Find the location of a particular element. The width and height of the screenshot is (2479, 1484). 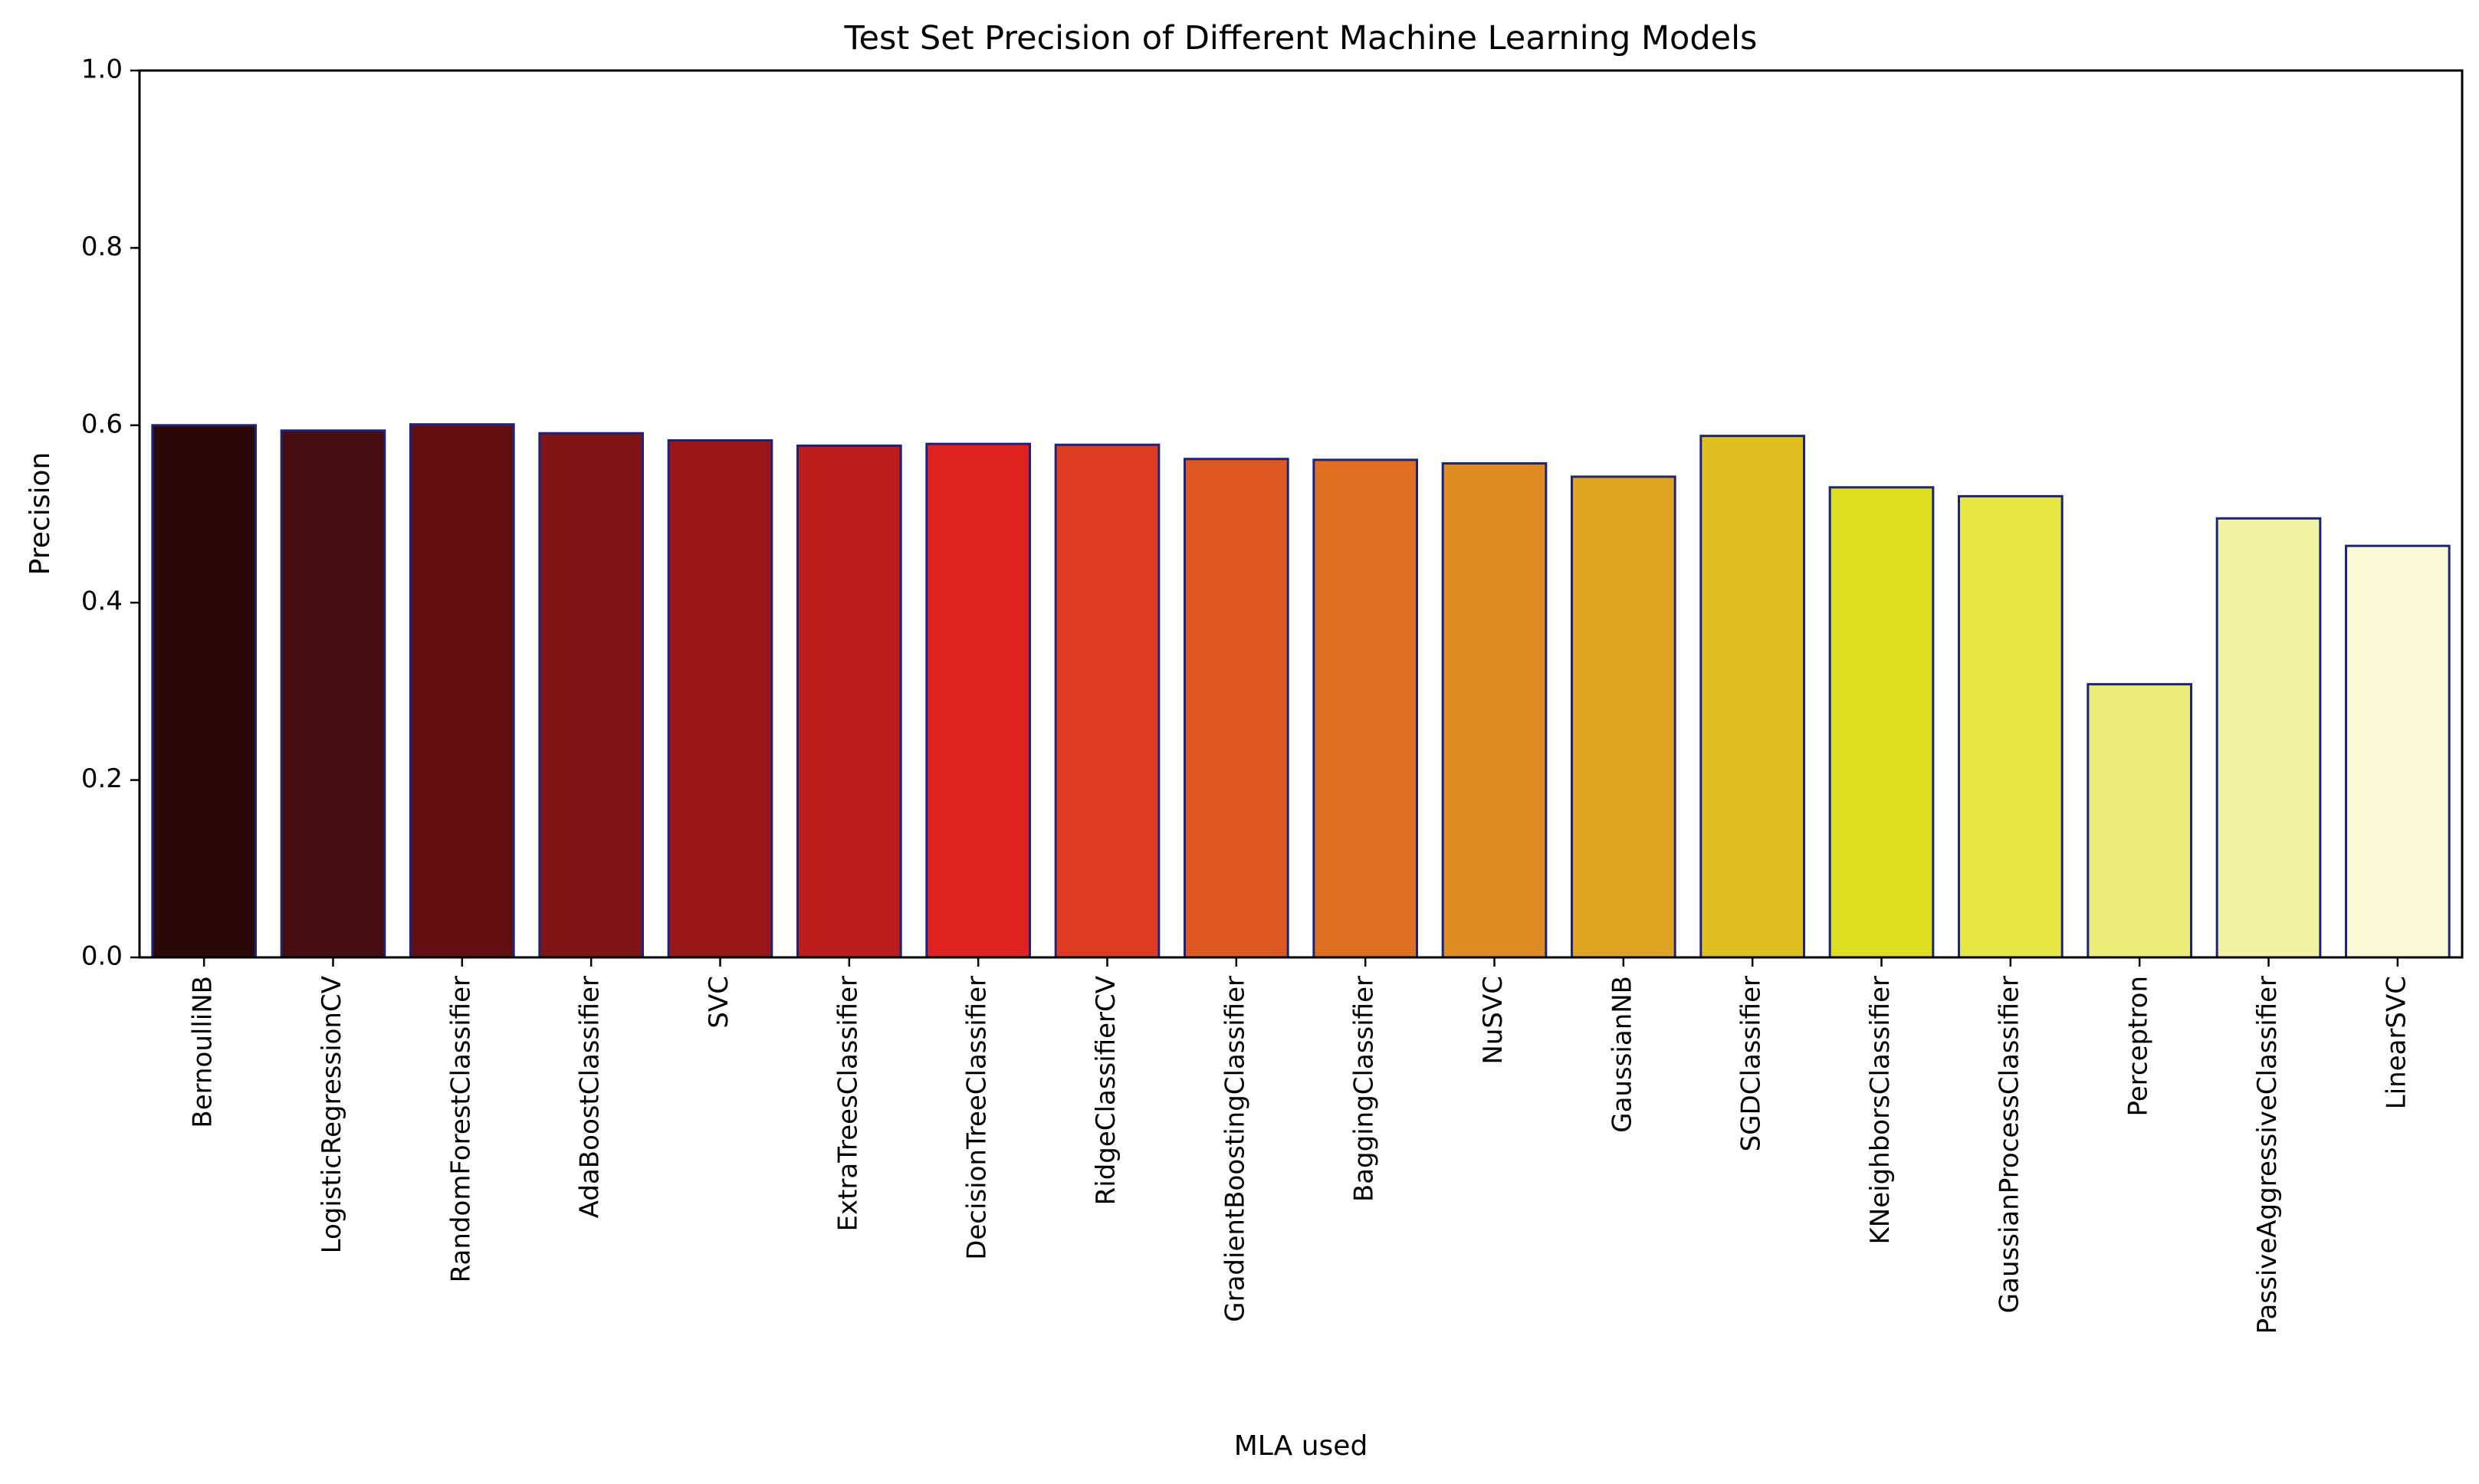

x-tick-label: AdaBoostClassifier is located at coordinates (590, 1097).